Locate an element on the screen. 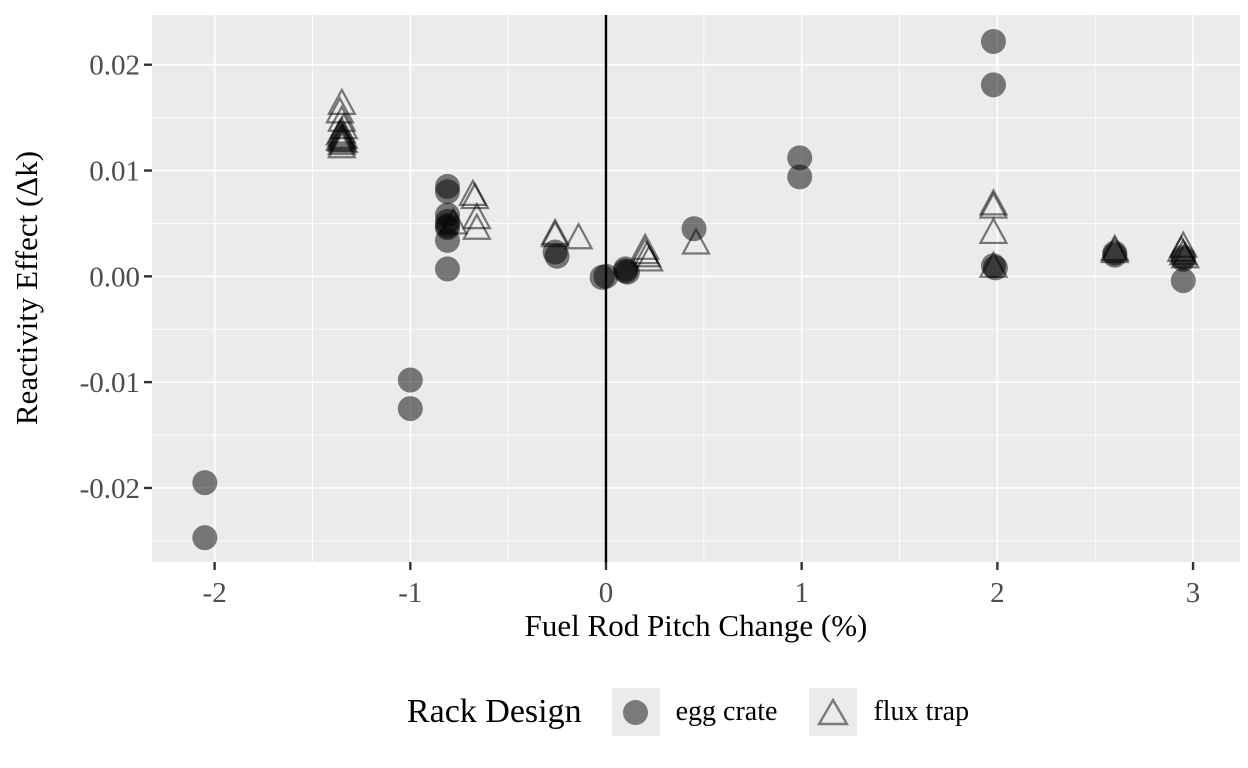 The width and height of the screenshot is (1248, 768). legend-key-flux-trap is located at coordinates (833, 712).